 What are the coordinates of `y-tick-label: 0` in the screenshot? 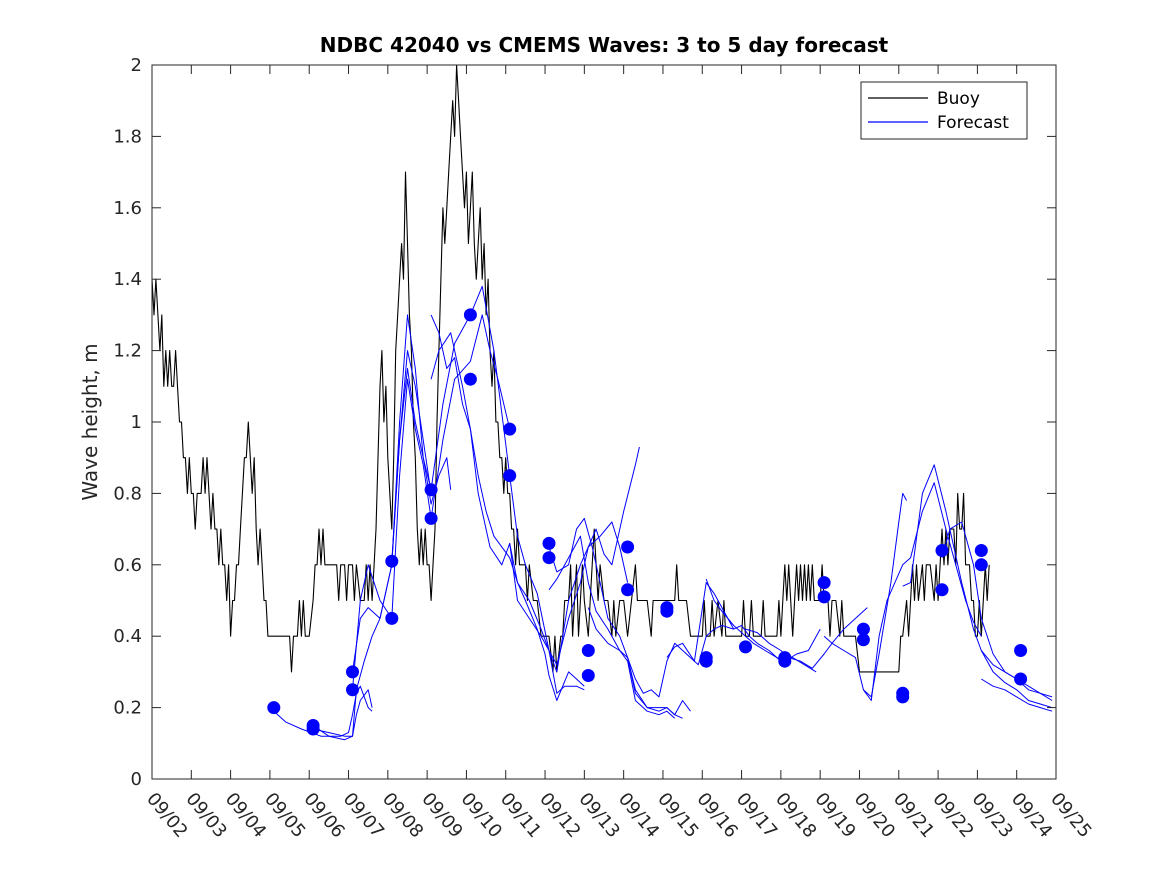 It's located at (136, 779).